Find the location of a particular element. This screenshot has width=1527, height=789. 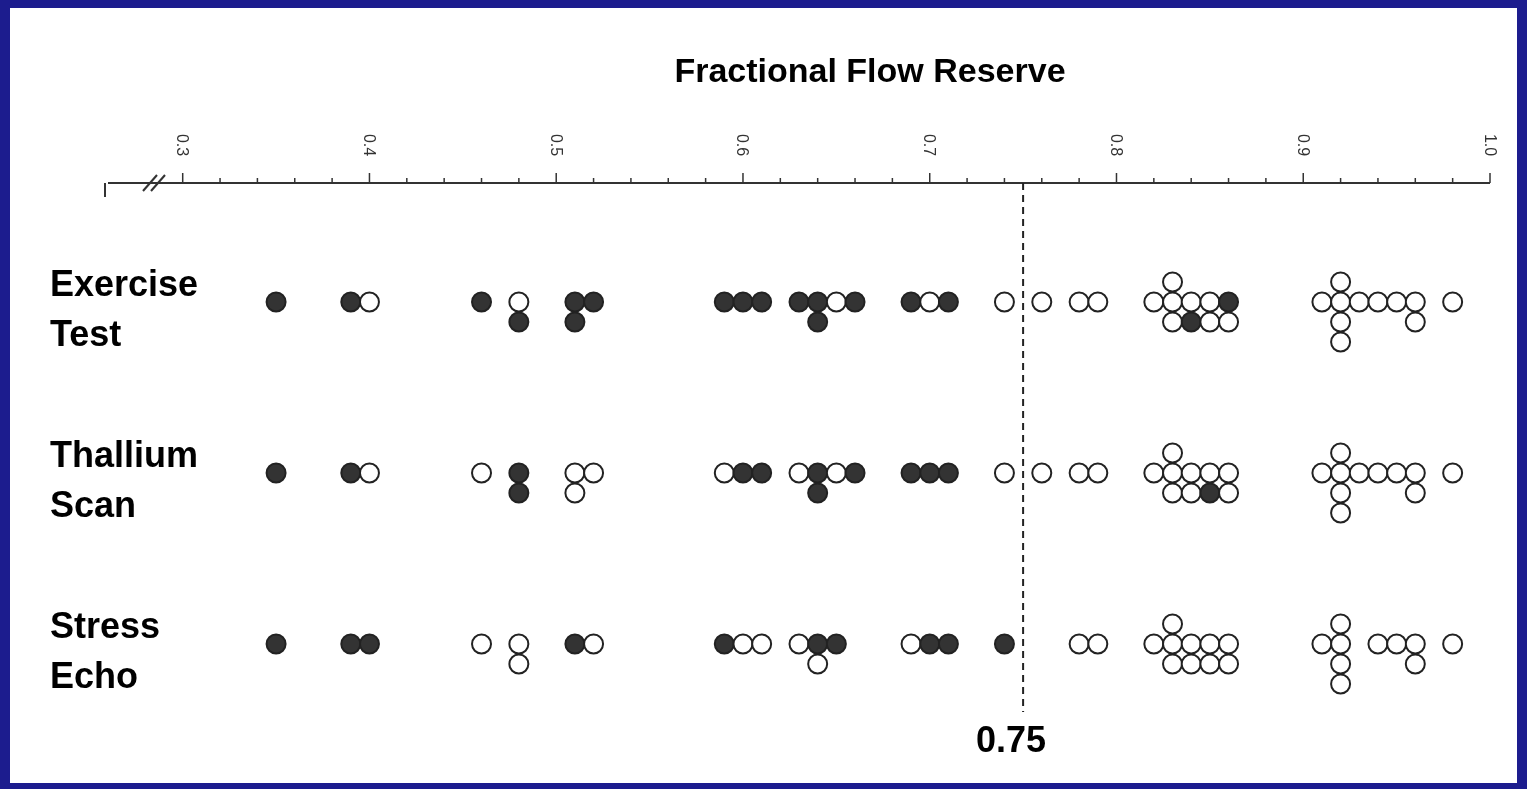

y-tick-label: Stress Echo is located at coordinates (105, 650).